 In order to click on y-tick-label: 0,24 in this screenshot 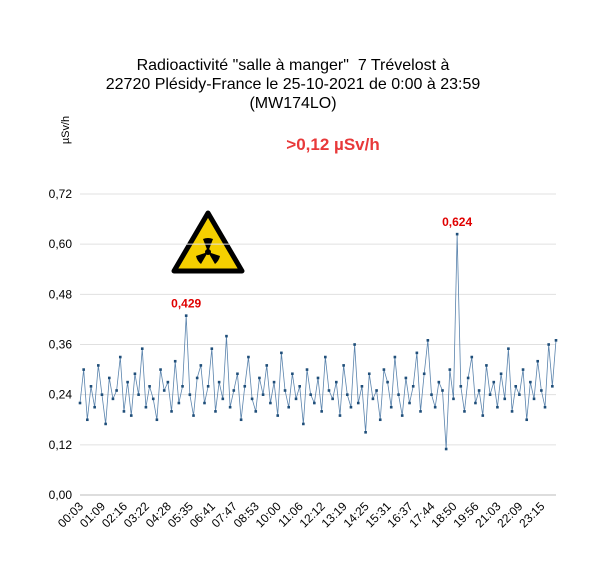, I will do `click(61, 395)`.